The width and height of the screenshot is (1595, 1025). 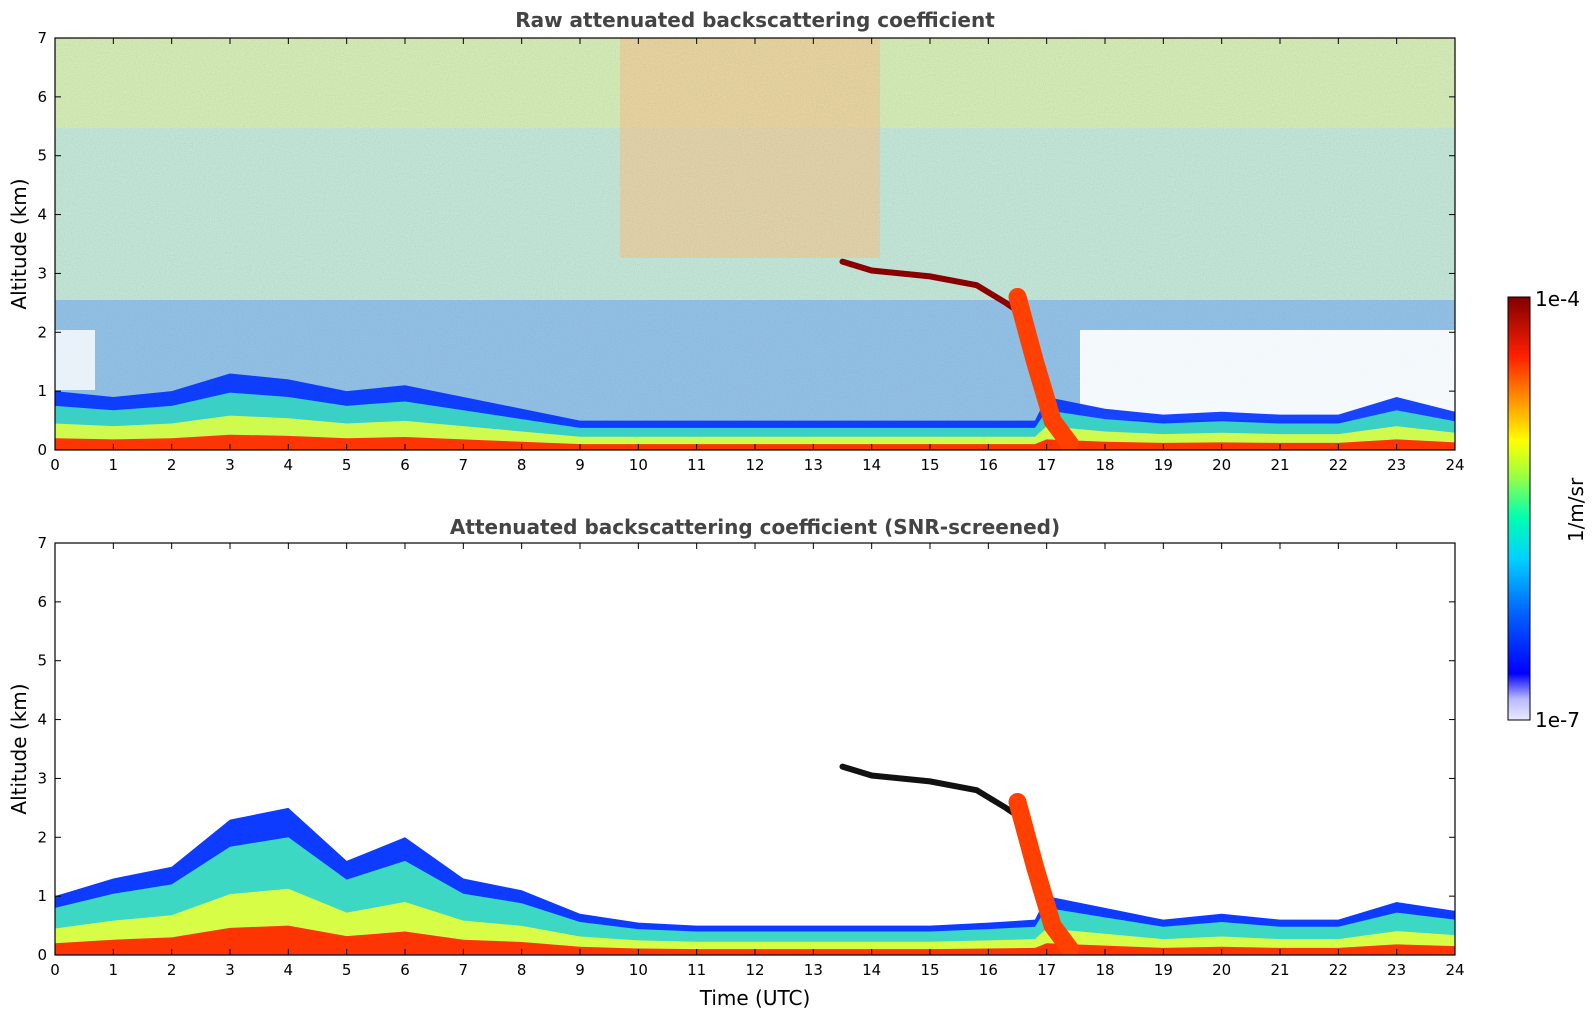 I want to click on panel-screened-ylabel: Altitude (km), so click(x=19, y=748).